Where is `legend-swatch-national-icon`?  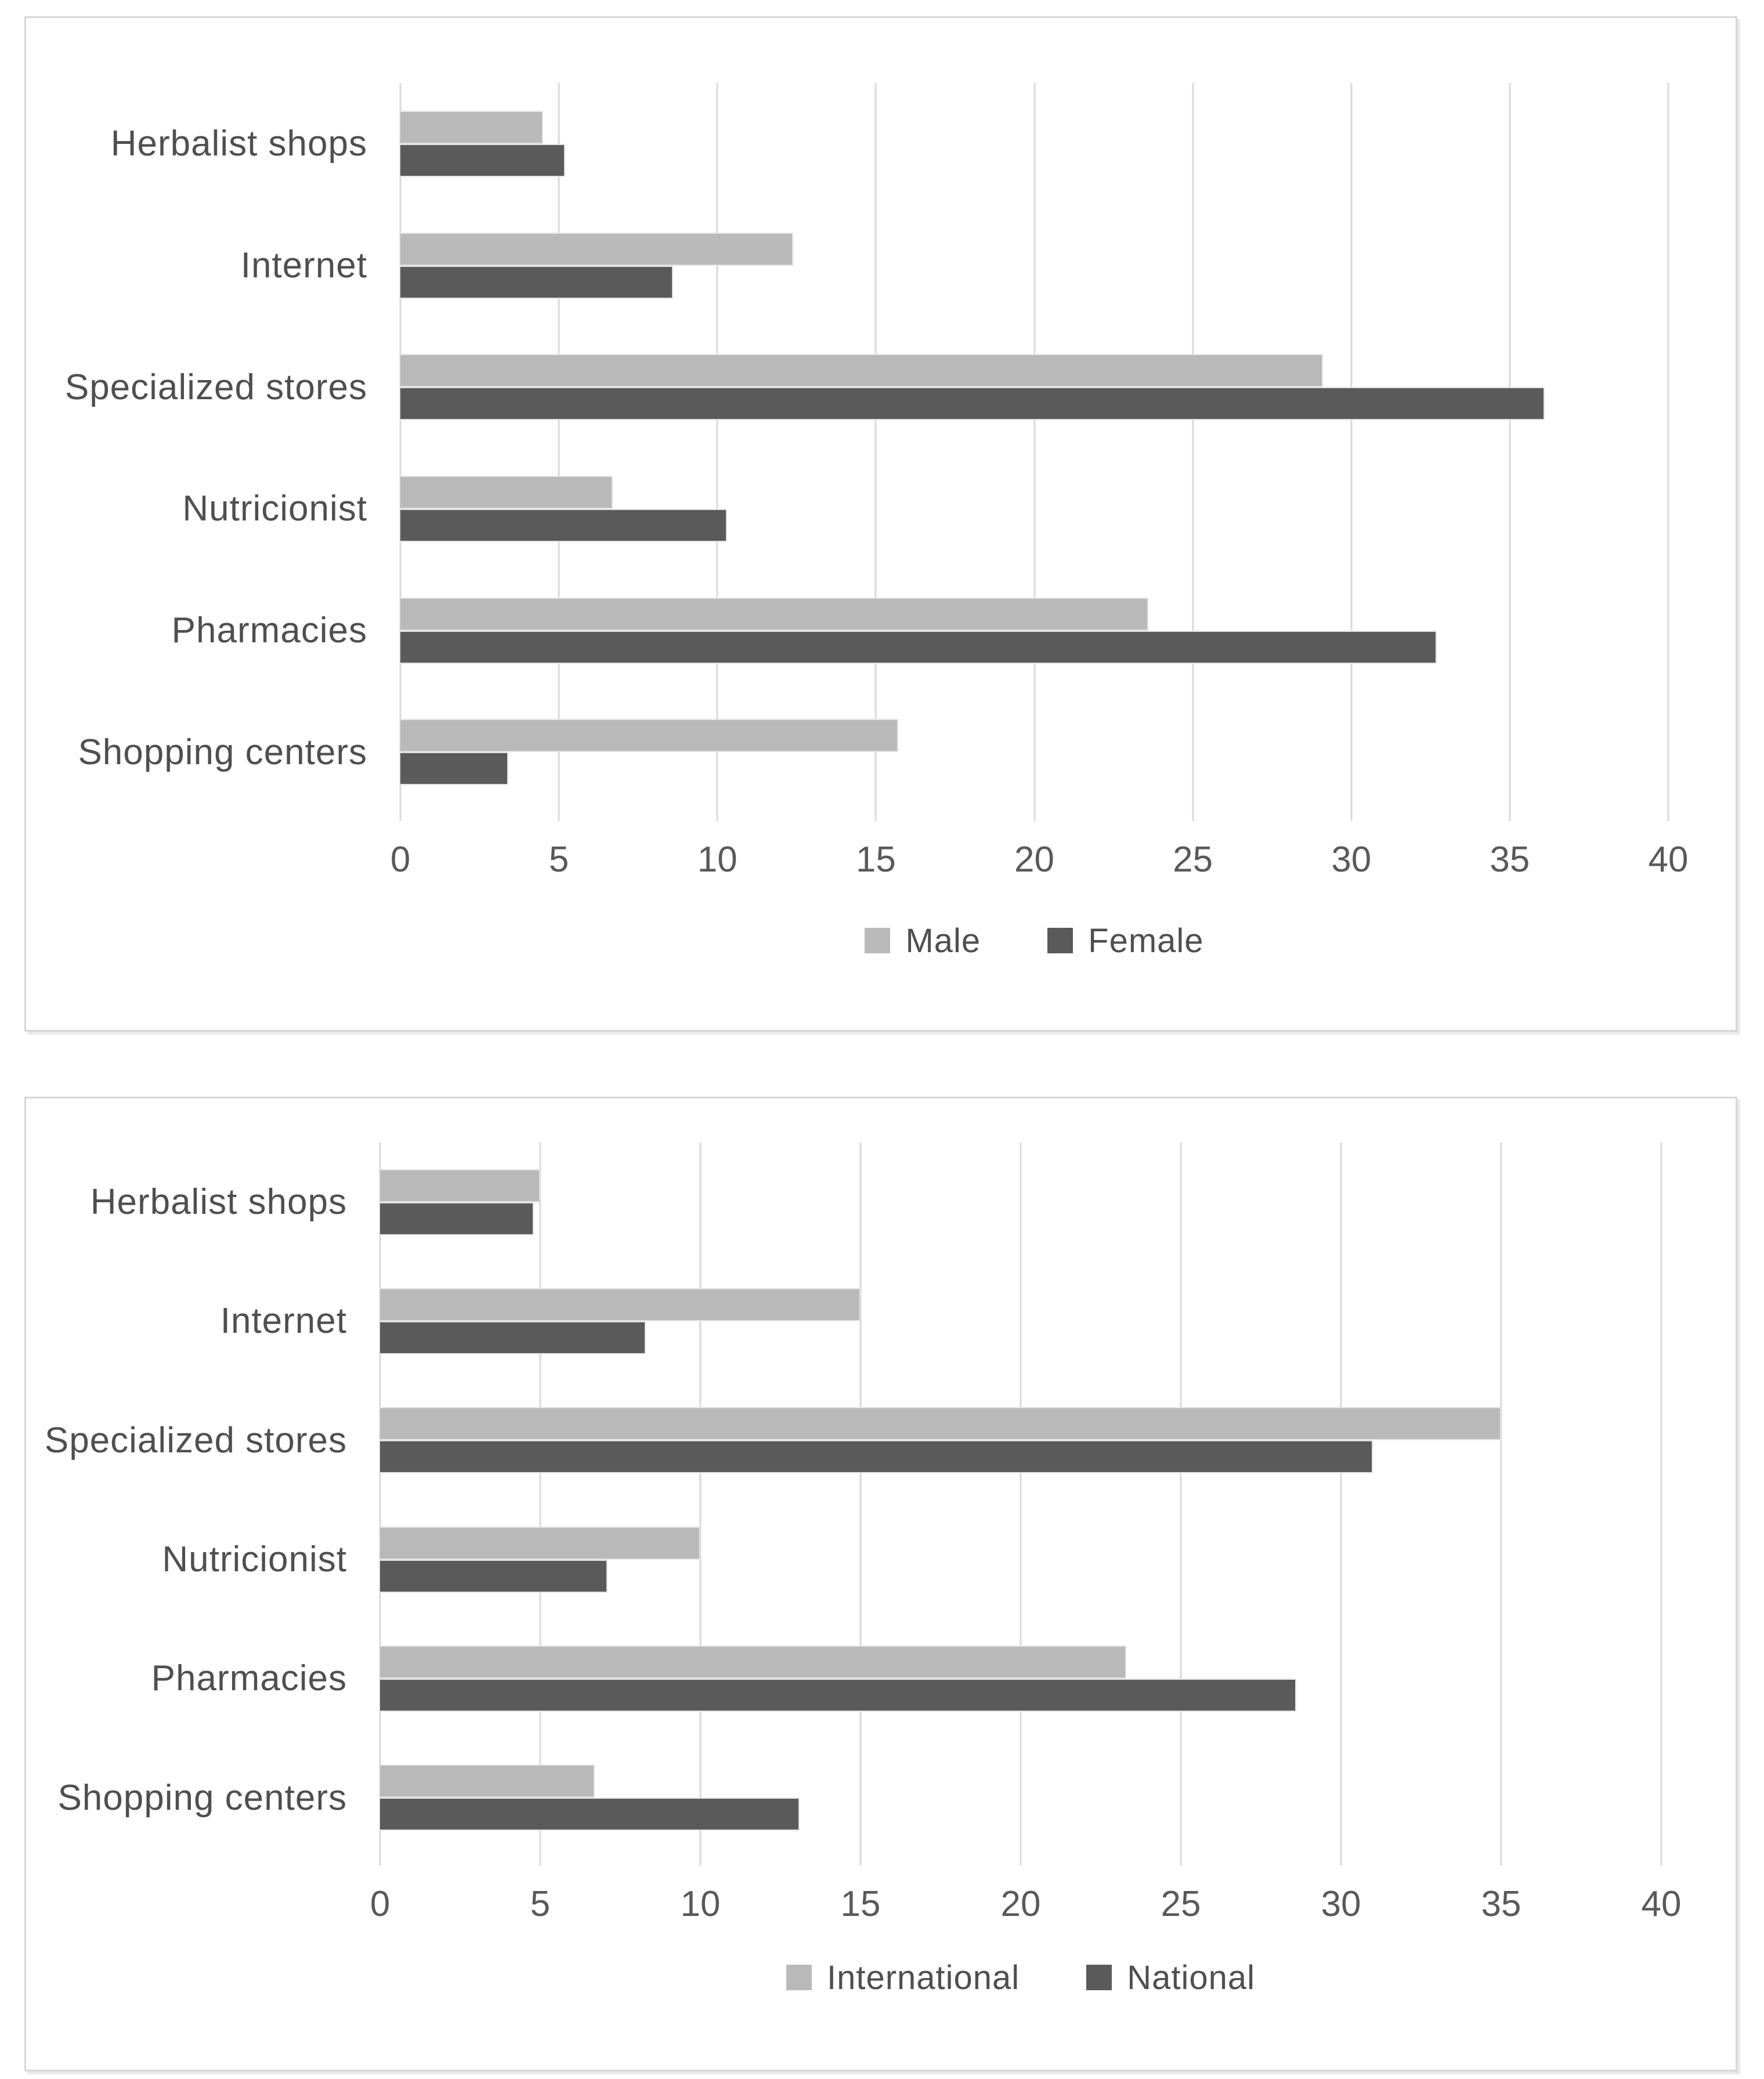
legend-swatch-national-icon is located at coordinates (1099, 1977).